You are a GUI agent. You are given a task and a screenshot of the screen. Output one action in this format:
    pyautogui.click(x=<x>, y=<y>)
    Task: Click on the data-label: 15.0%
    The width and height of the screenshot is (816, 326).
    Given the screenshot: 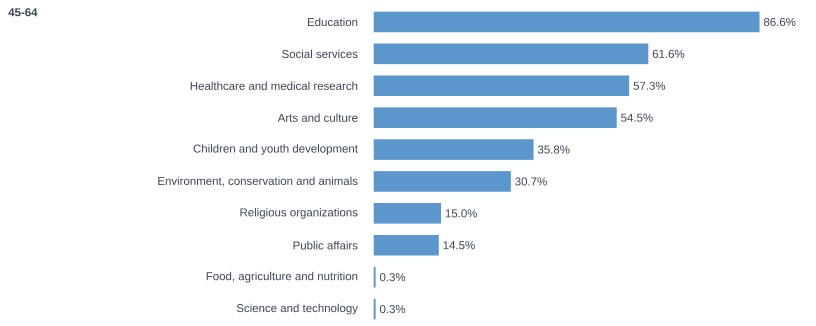 What is the action you would take?
    pyautogui.click(x=461, y=213)
    